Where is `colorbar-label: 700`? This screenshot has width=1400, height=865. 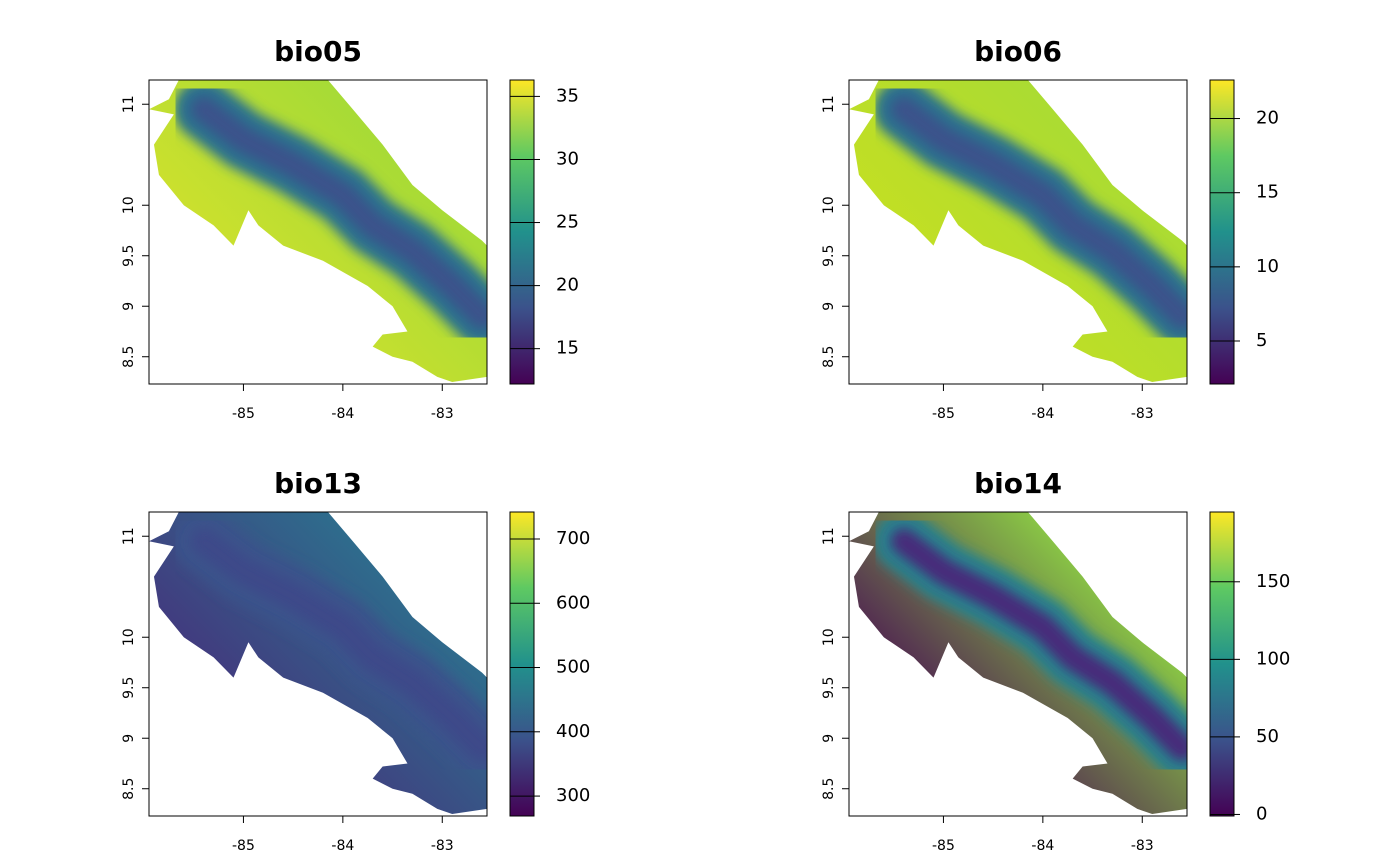
colorbar-label: 700 is located at coordinates (573, 538).